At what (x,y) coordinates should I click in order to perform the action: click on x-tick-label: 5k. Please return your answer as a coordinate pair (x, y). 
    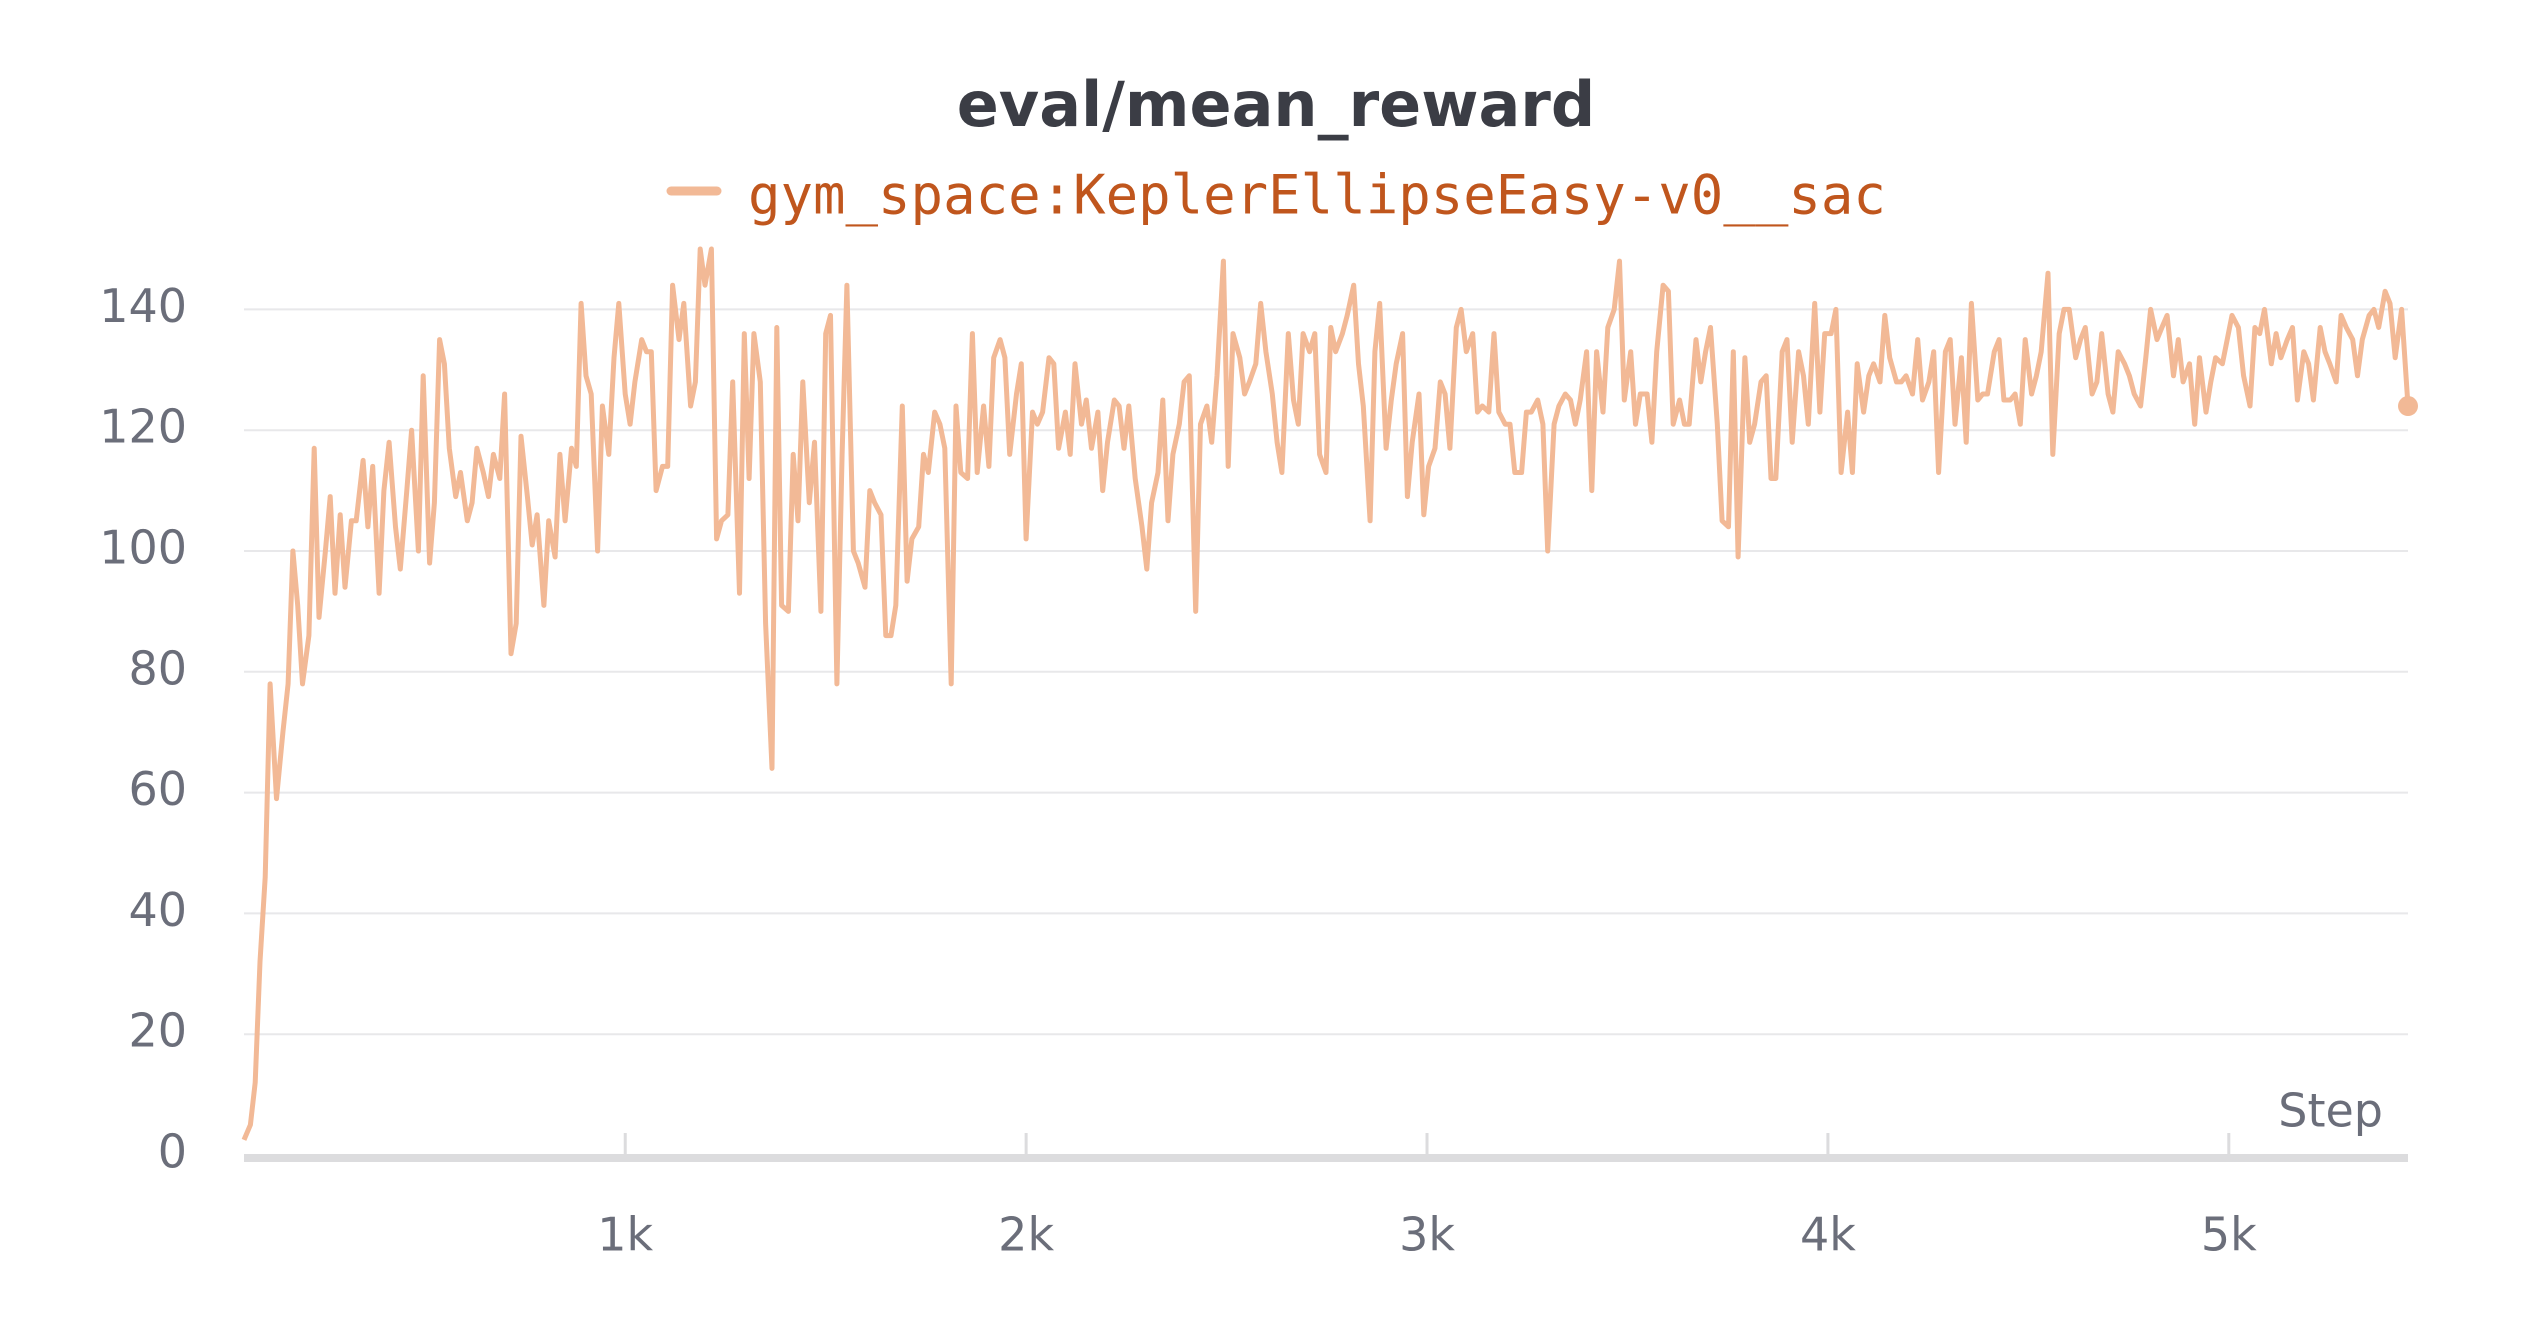
    Looking at the image, I should click on (2229, 1235).